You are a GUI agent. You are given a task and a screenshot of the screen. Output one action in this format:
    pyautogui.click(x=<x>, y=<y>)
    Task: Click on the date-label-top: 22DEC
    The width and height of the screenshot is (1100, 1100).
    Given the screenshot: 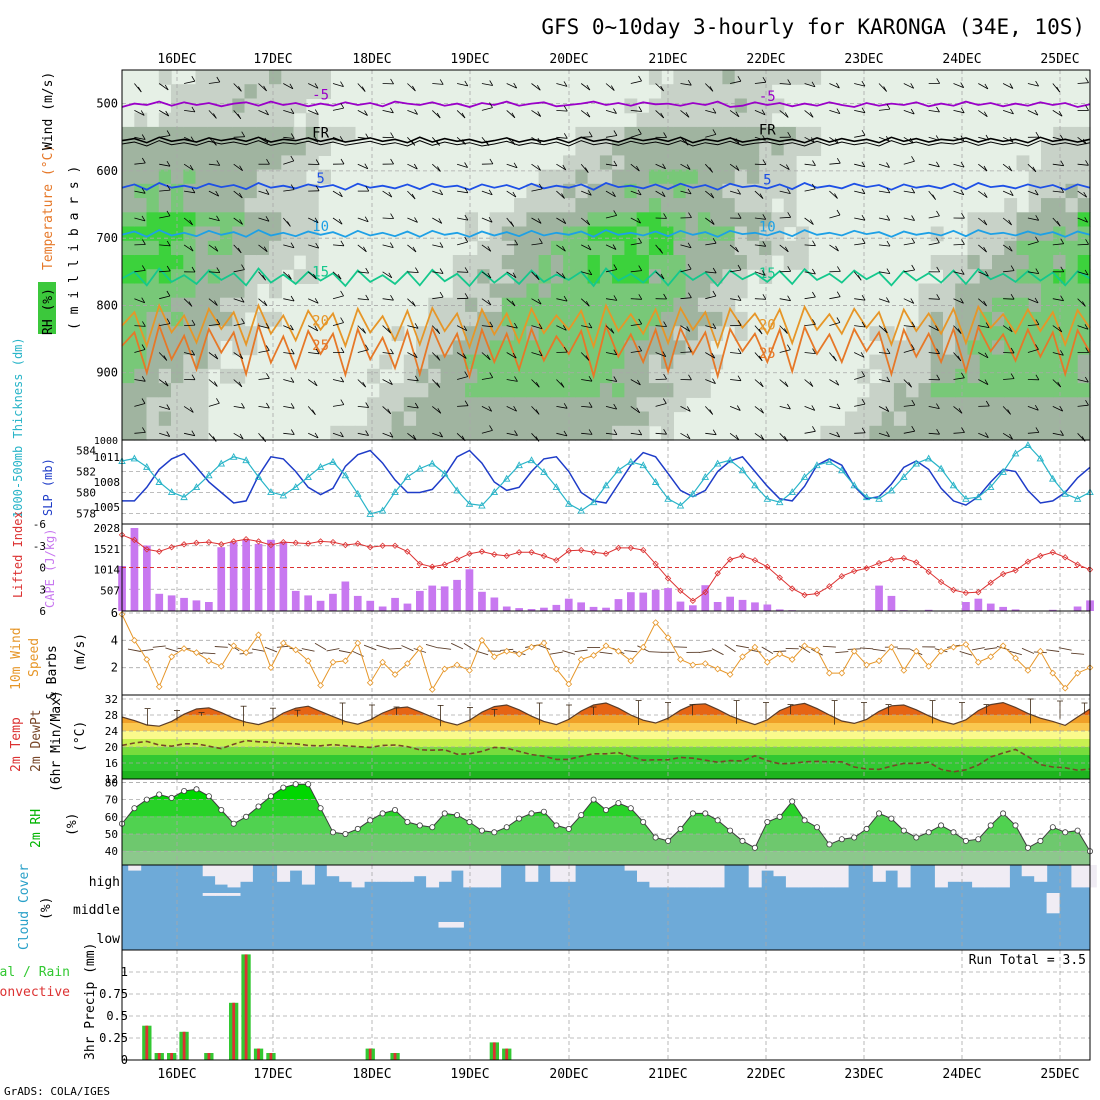 What is the action you would take?
    pyautogui.click(x=765, y=59)
    